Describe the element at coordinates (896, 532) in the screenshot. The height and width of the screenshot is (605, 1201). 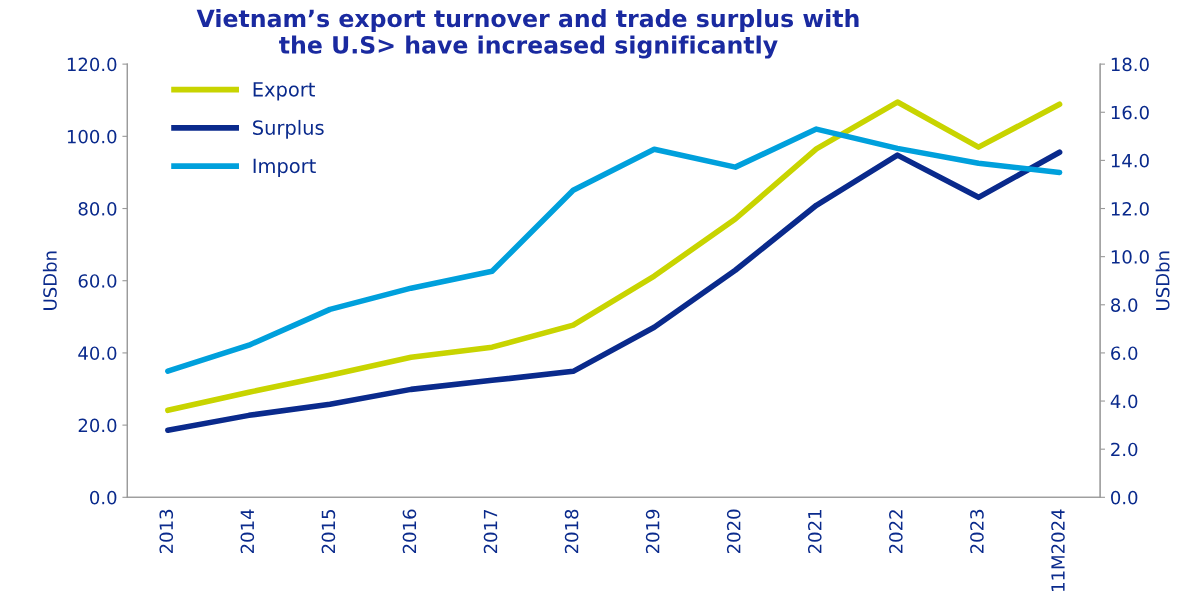
I see `x-tick-label: 2022` at that location.